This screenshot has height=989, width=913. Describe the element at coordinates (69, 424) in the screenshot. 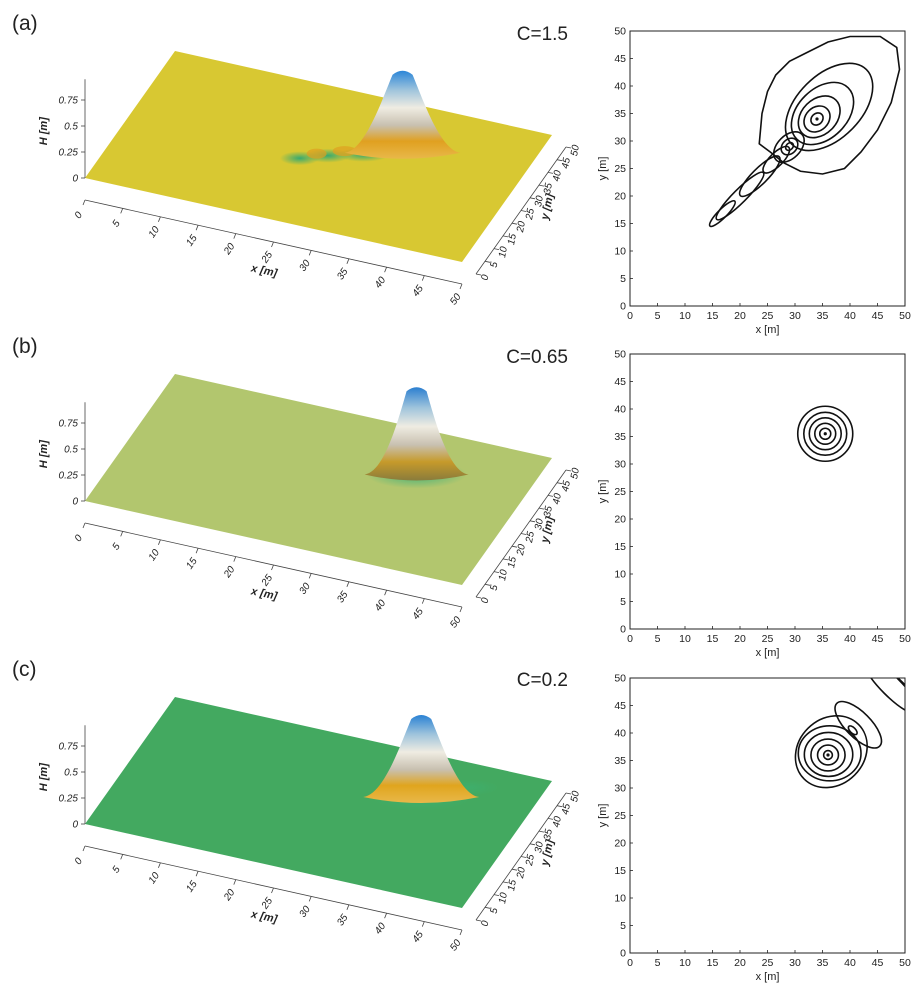

I see `z-tick-label: 0.75` at that location.